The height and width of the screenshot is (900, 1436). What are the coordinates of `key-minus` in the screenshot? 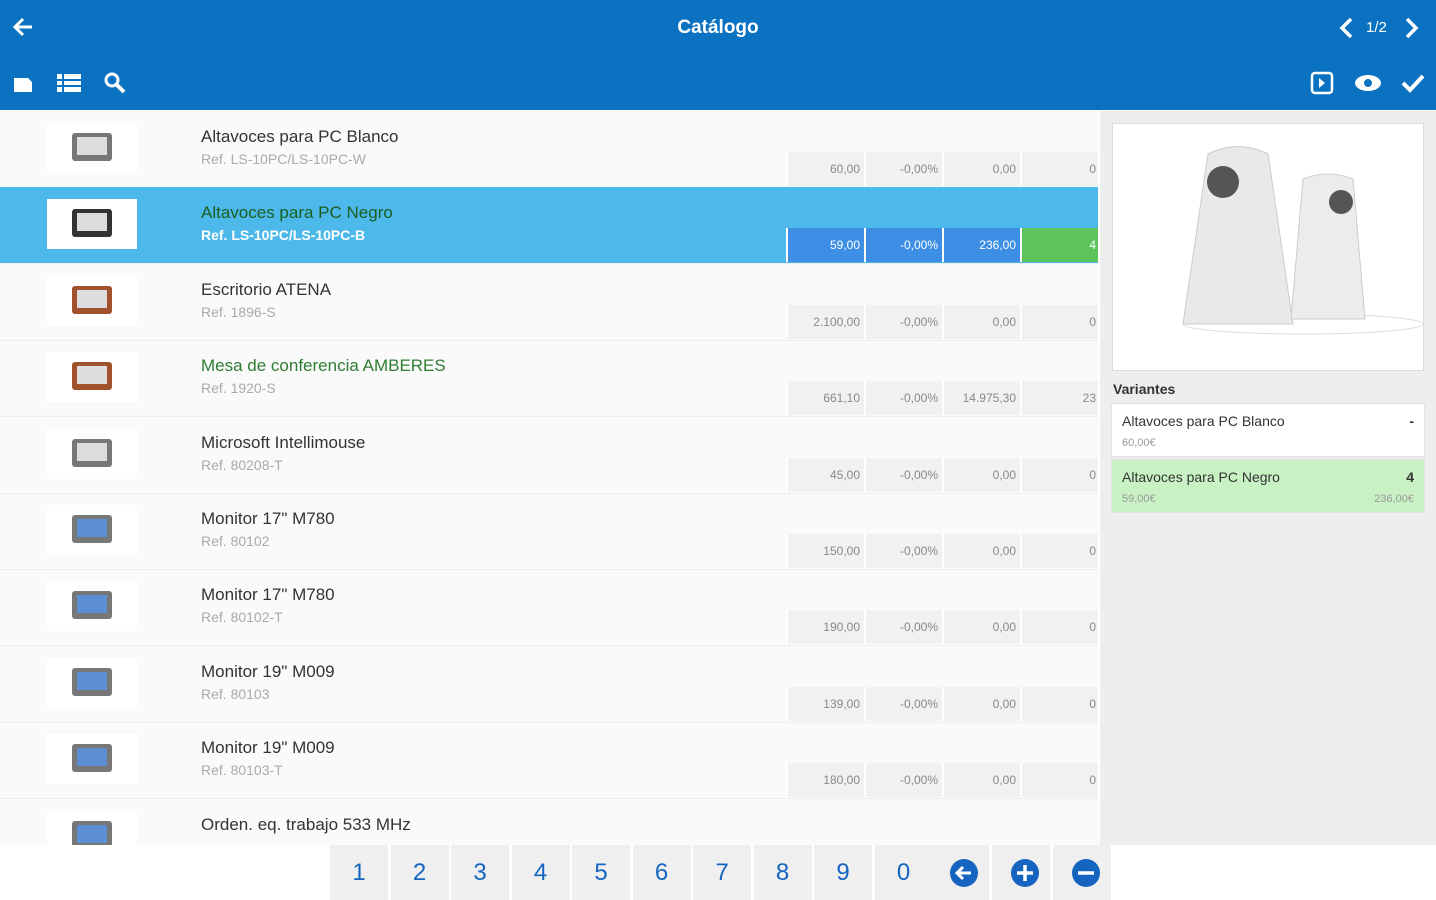 It's located at (1082, 872).